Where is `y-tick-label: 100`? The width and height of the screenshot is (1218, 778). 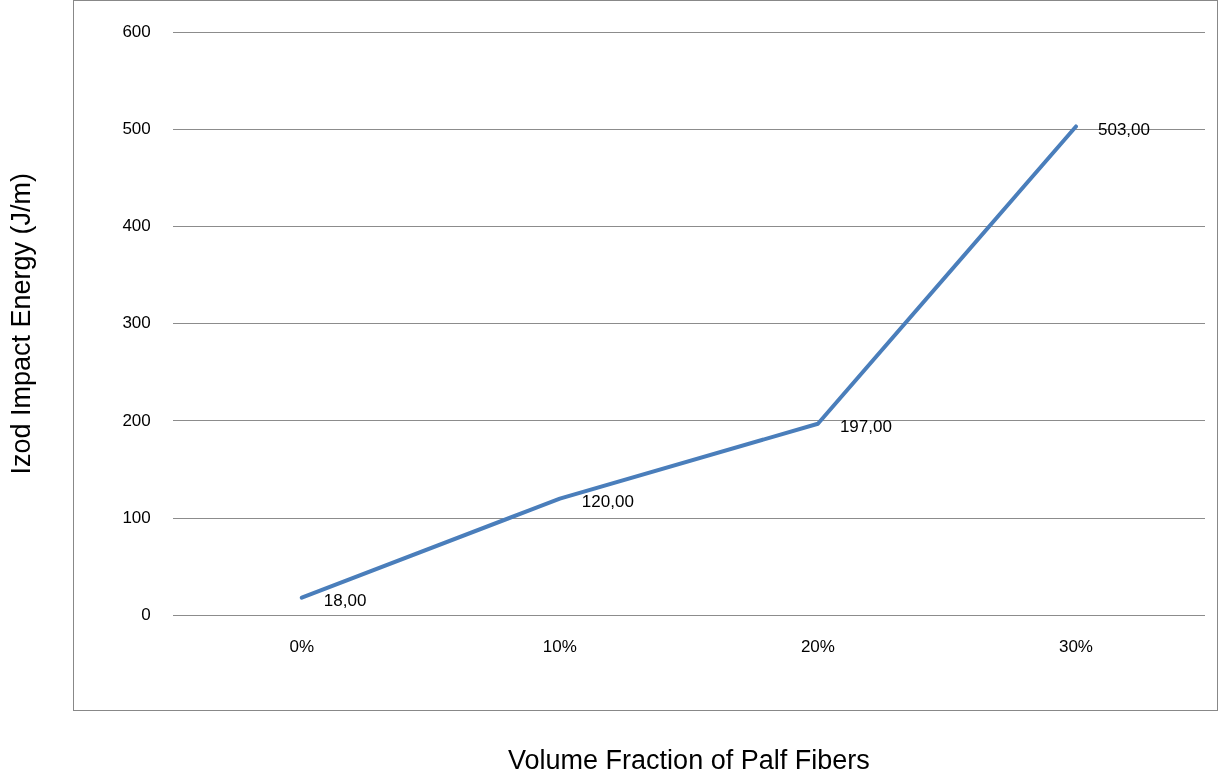 y-tick-label: 100 is located at coordinates (136, 517).